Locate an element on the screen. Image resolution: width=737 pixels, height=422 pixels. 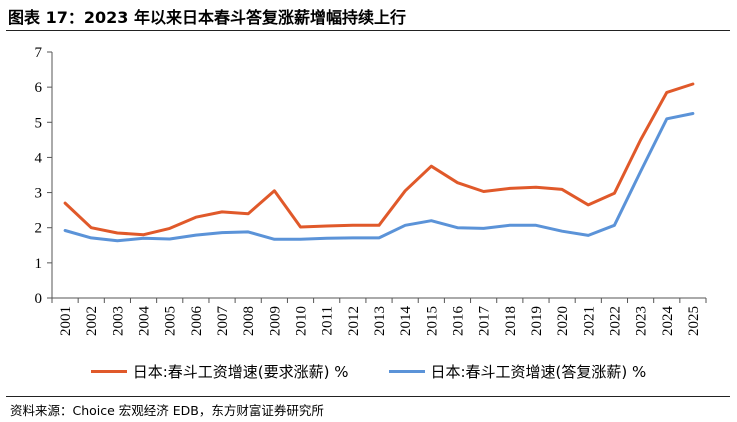
y-tick-label: 1 is located at coordinates (39, 264).